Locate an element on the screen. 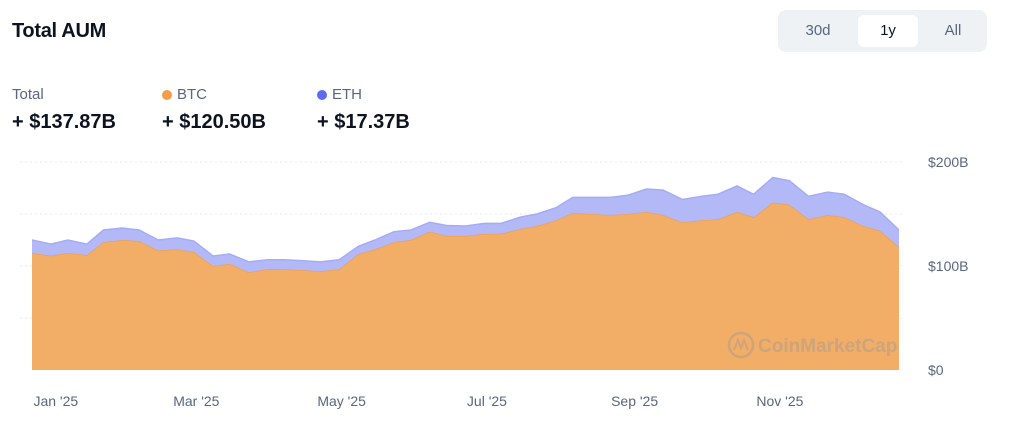 This screenshot has height=441, width=1019. eth-label: ETH is located at coordinates (347, 94).